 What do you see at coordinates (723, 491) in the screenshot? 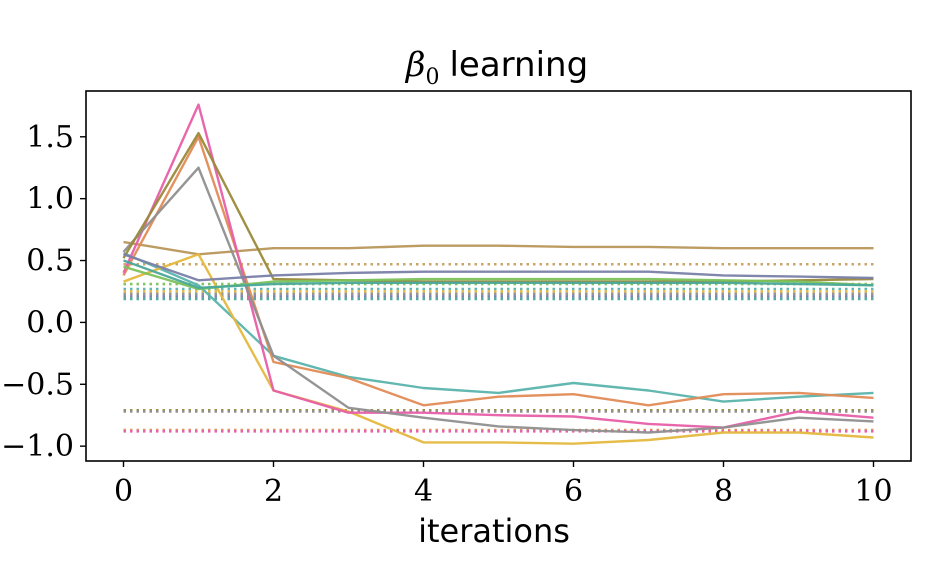
I see `x-tick-label: 8` at bounding box center [723, 491].